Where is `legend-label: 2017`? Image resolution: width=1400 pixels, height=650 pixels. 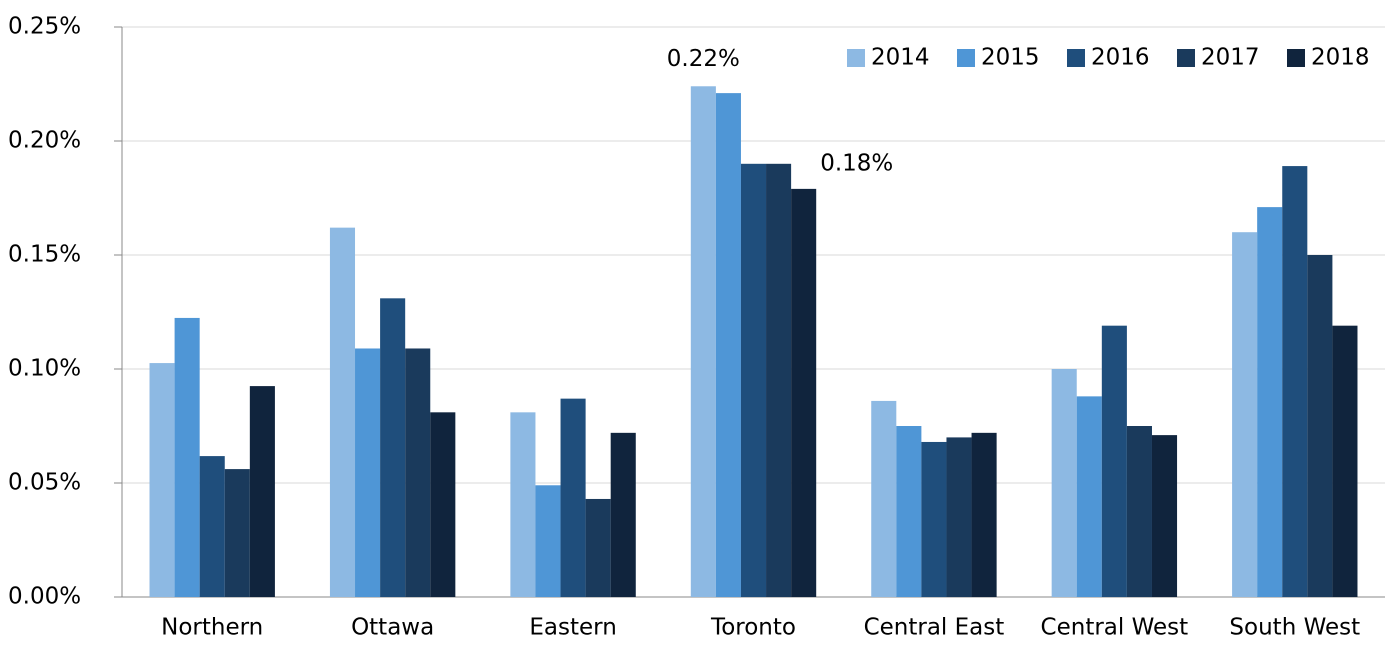 legend-label: 2017 is located at coordinates (1230, 58).